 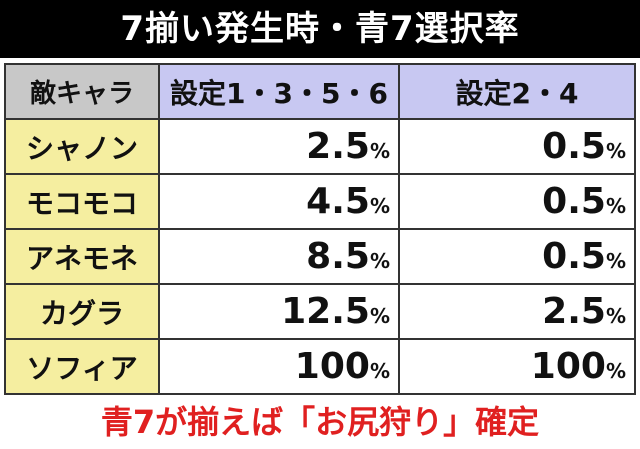 I want to click on cell-value: 12.5%, so click(x=279, y=311).